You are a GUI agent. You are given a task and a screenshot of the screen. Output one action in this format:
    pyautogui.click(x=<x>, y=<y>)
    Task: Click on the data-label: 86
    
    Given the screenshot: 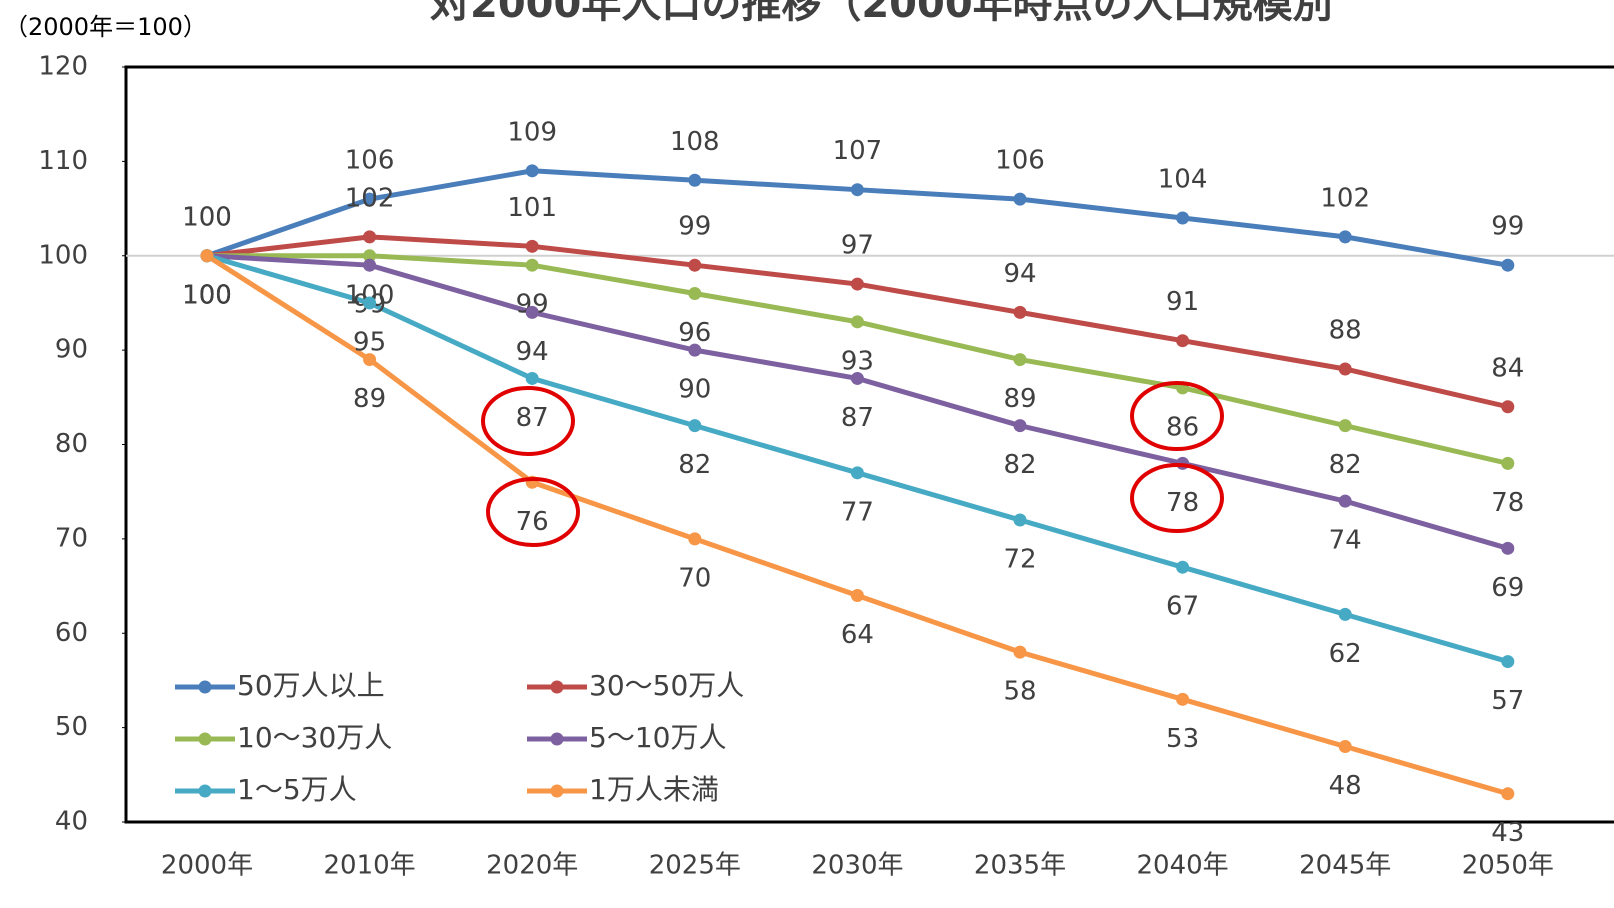 What is the action you would take?
    pyautogui.click(x=1182, y=427)
    